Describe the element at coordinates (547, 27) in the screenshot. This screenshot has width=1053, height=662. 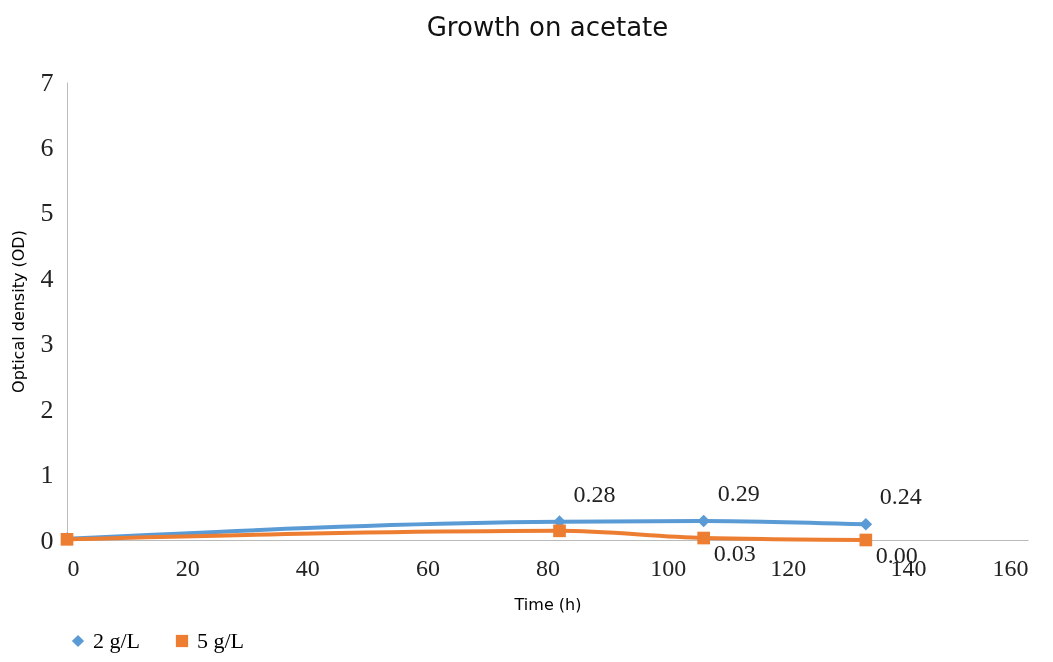
I see `chart-title: Growth on acetate` at that location.